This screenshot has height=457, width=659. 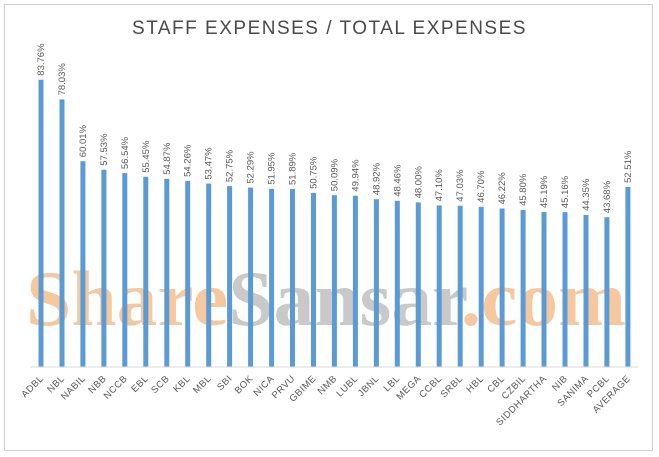 What do you see at coordinates (230, 165) in the screenshot?
I see `value-label-sbi: 52.75%` at bounding box center [230, 165].